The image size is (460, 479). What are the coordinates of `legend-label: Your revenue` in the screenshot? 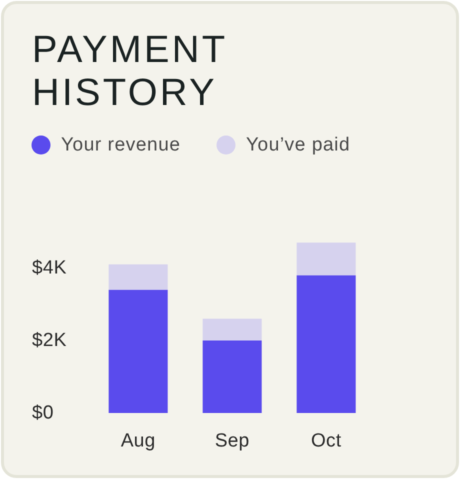 It's located at (121, 145).